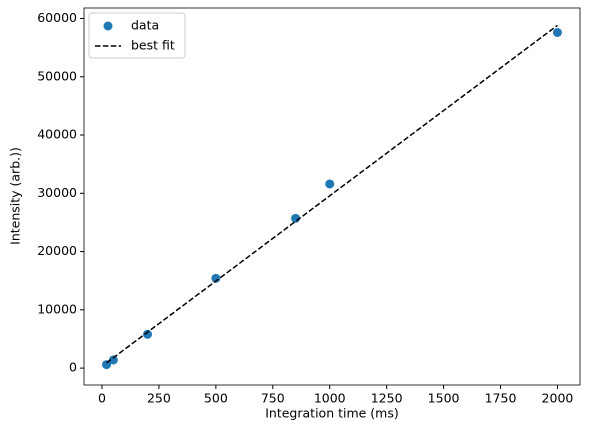 The height and width of the screenshot is (432, 589). Describe the element at coordinates (273, 398) in the screenshot. I see `x-tick-label: 750` at that location.